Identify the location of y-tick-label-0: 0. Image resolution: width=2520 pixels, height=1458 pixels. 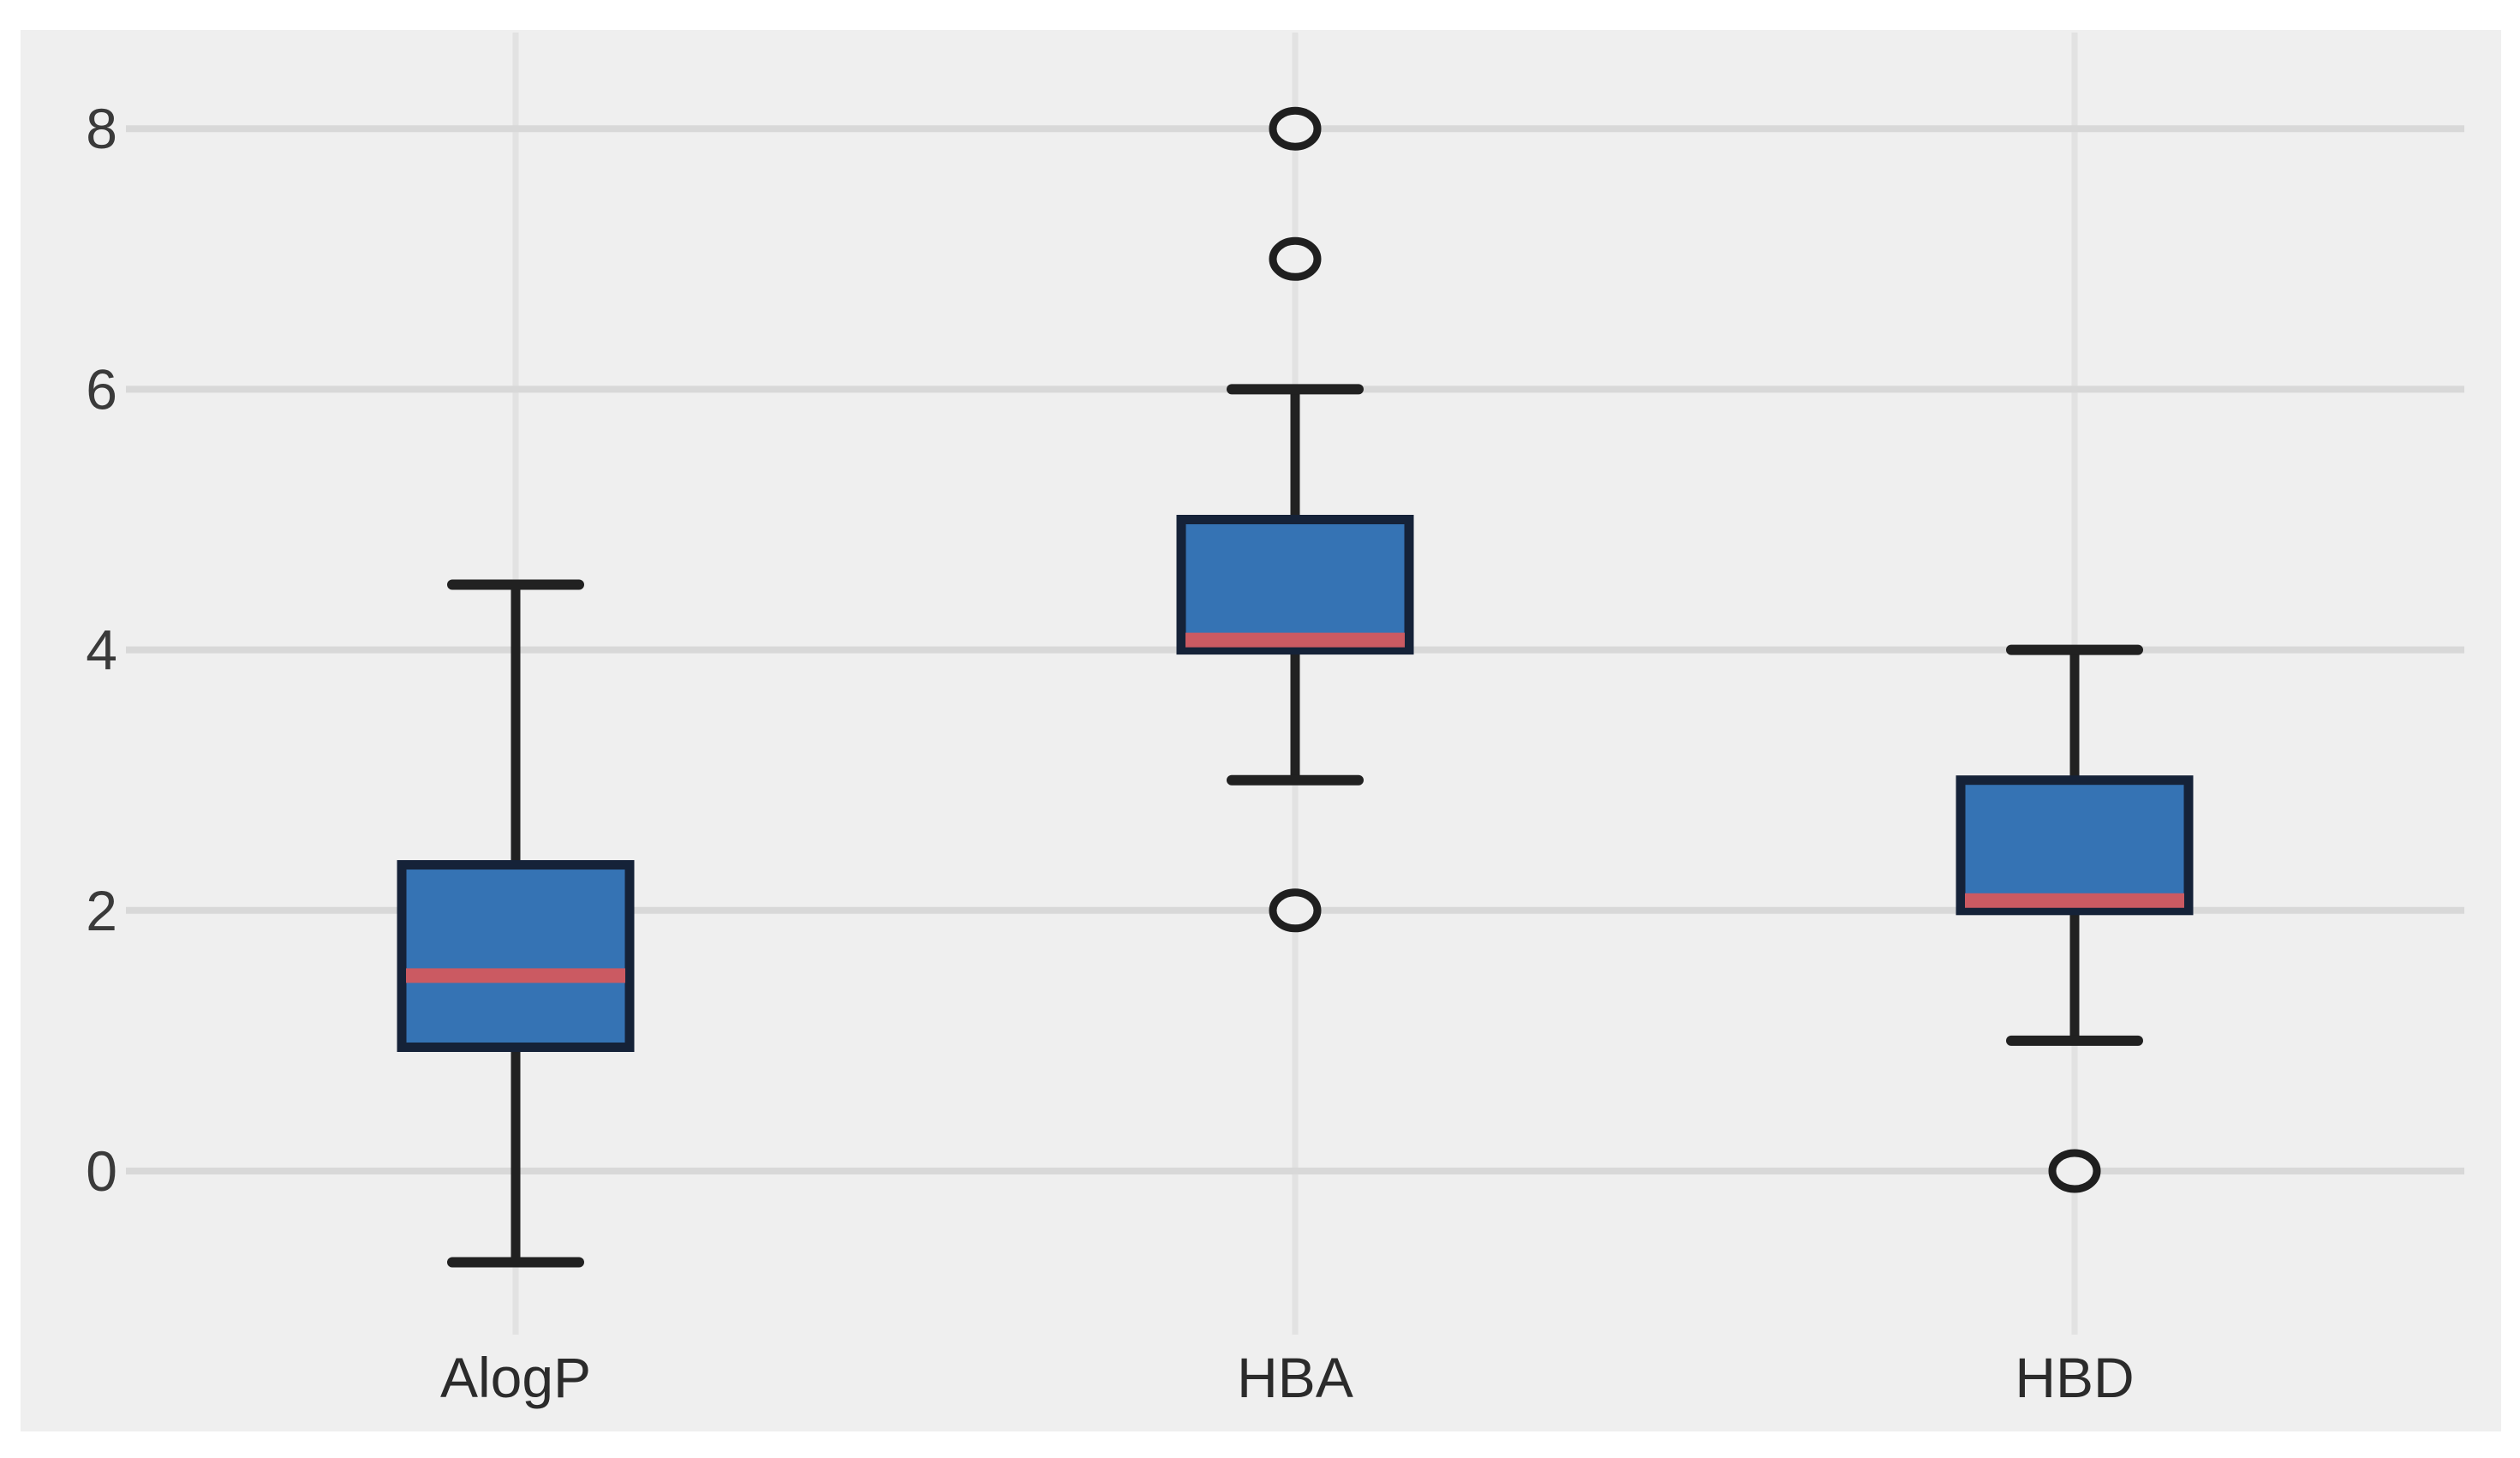
(102, 1171).